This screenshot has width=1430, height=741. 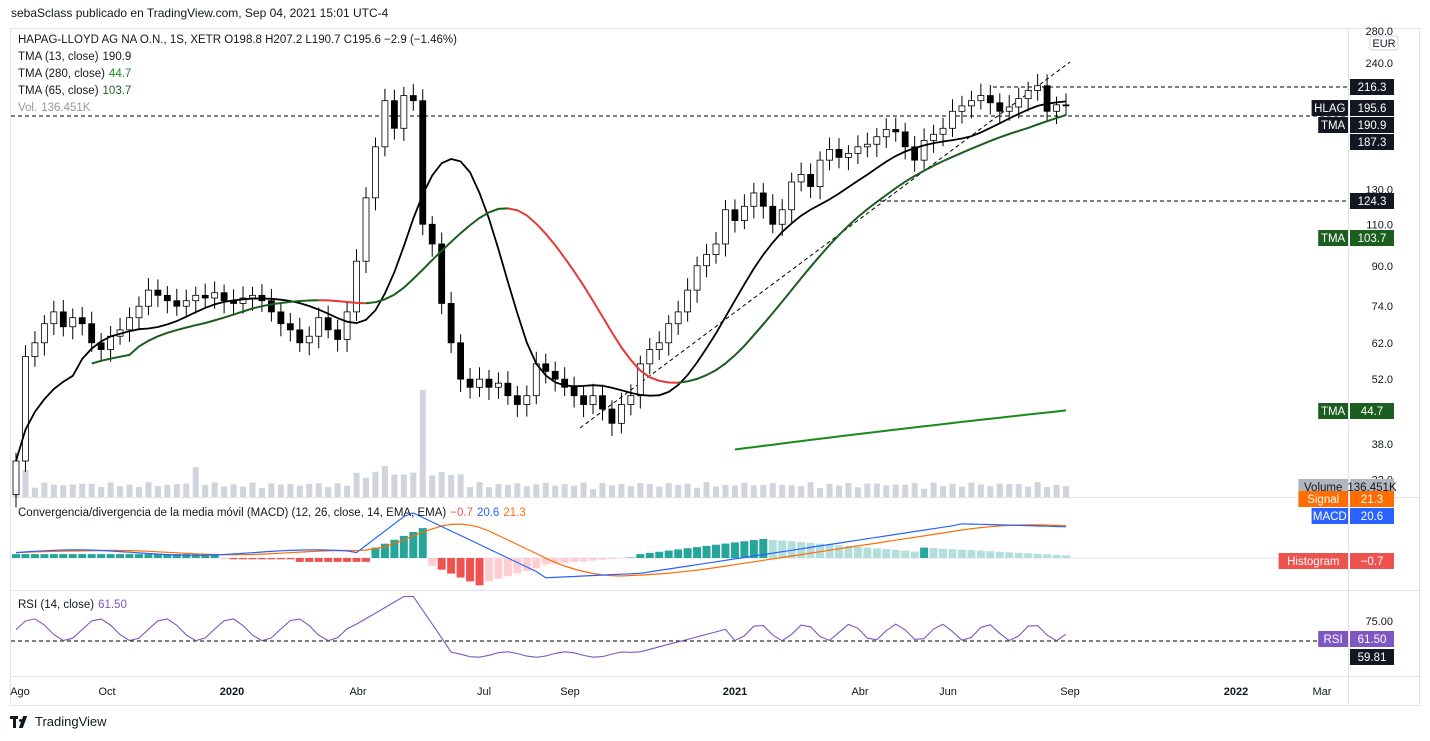 I want to click on axis-value-text: −0.7, so click(x=1372, y=562).